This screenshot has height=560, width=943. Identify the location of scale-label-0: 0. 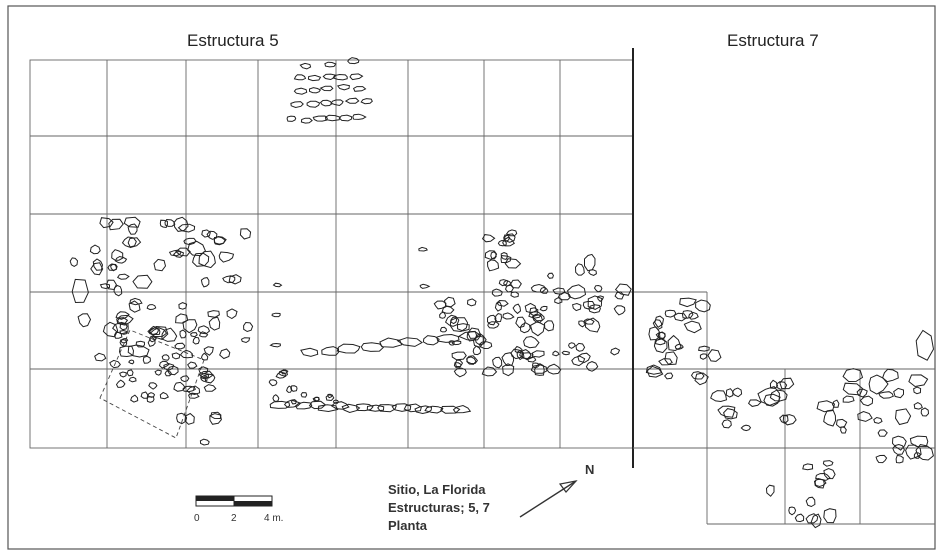
(197, 518).